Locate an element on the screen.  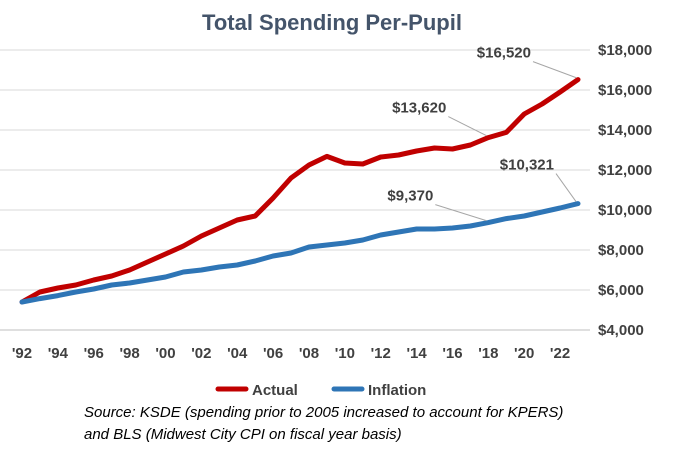
chart-title: Total Spending Per-Pupil is located at coordinates (332, 22).